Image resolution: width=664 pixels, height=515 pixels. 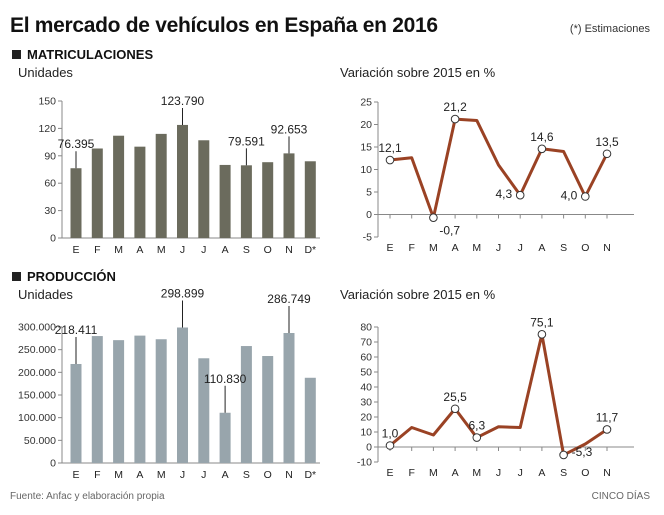 What do you see at coordinates (455, 107) in the screenshot?
I see `chart2-data-label: 21,2` at bounding box center [455, 107].